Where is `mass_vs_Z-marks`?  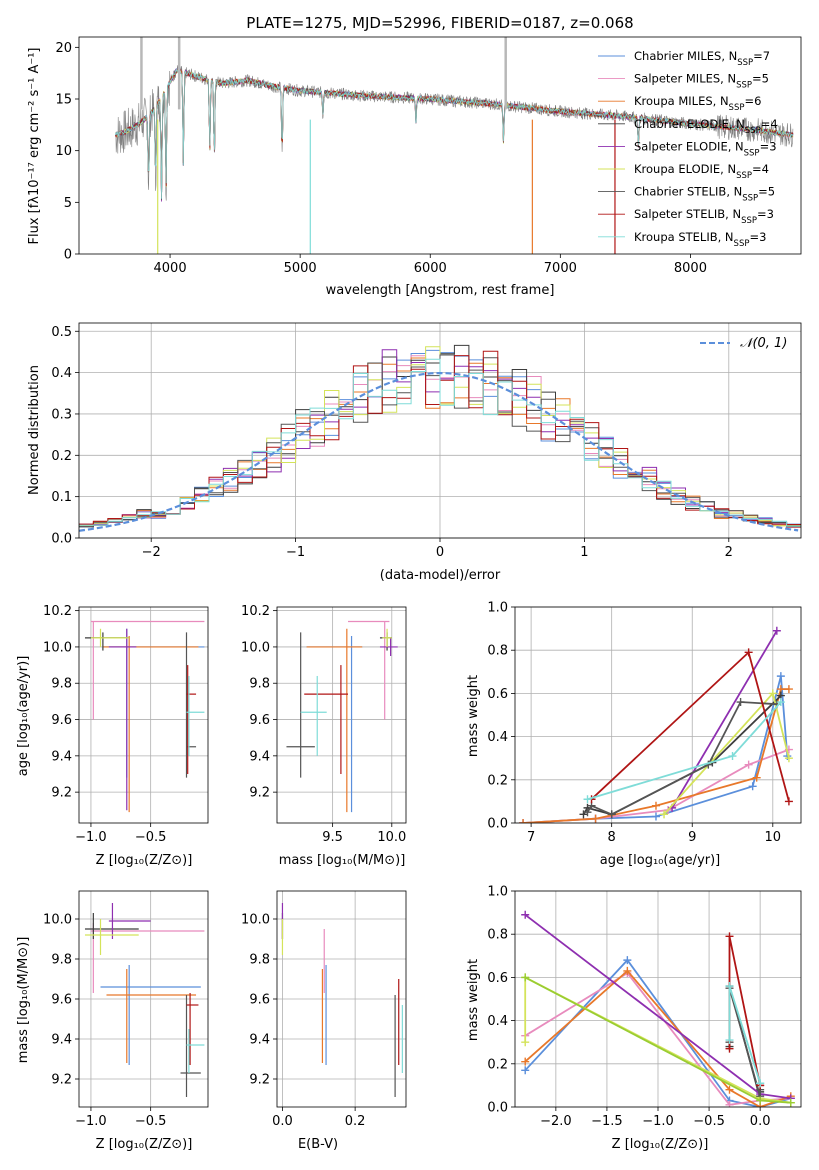
mass_vs_Z-marks is located at coordinates (144, 1000).